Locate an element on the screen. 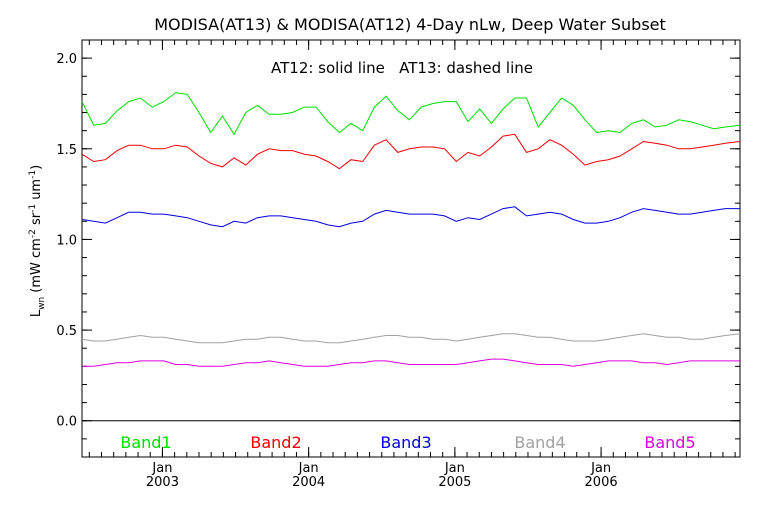 The image size is (768, 512). y-tick-label: 1.5 is located at coordinates (66, 150).